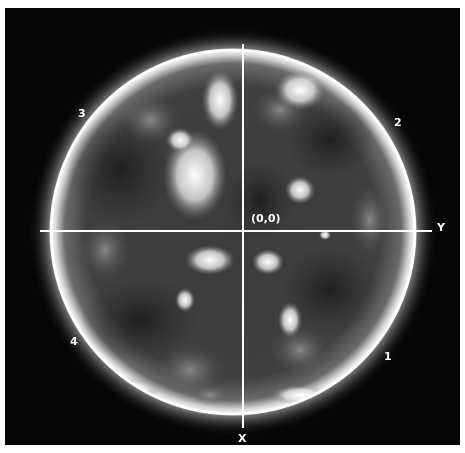  I want to click on quadrant-label-1: 1, so click(388, 356).